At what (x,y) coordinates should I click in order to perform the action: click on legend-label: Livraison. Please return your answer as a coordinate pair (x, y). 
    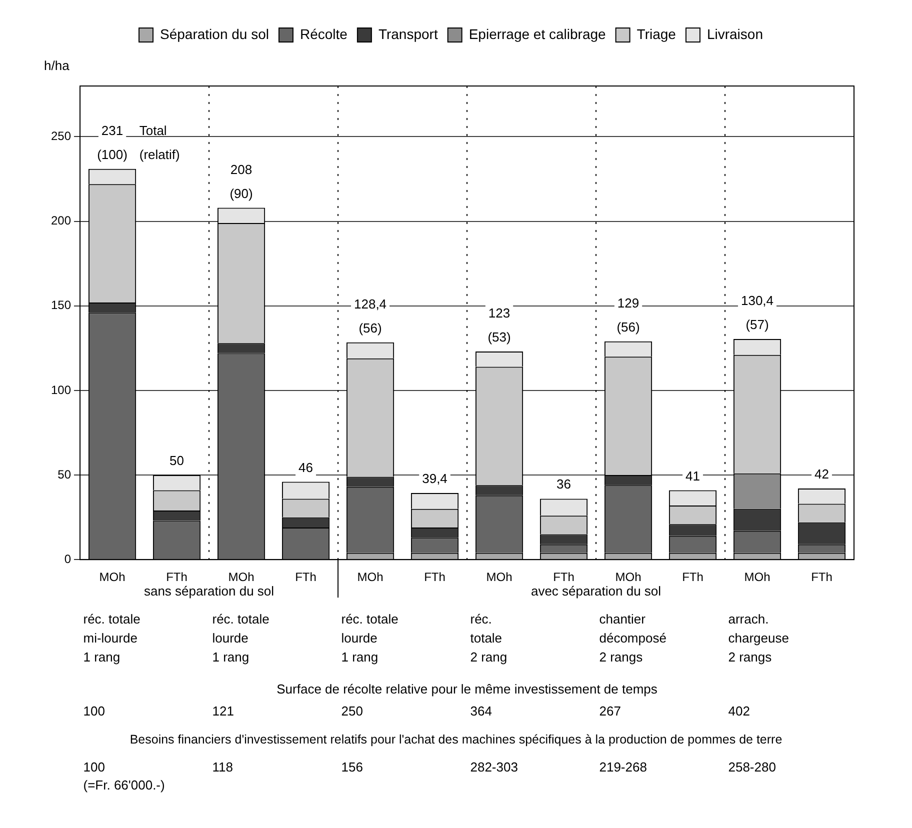
    Looking at the image, I should click on (734, 34).